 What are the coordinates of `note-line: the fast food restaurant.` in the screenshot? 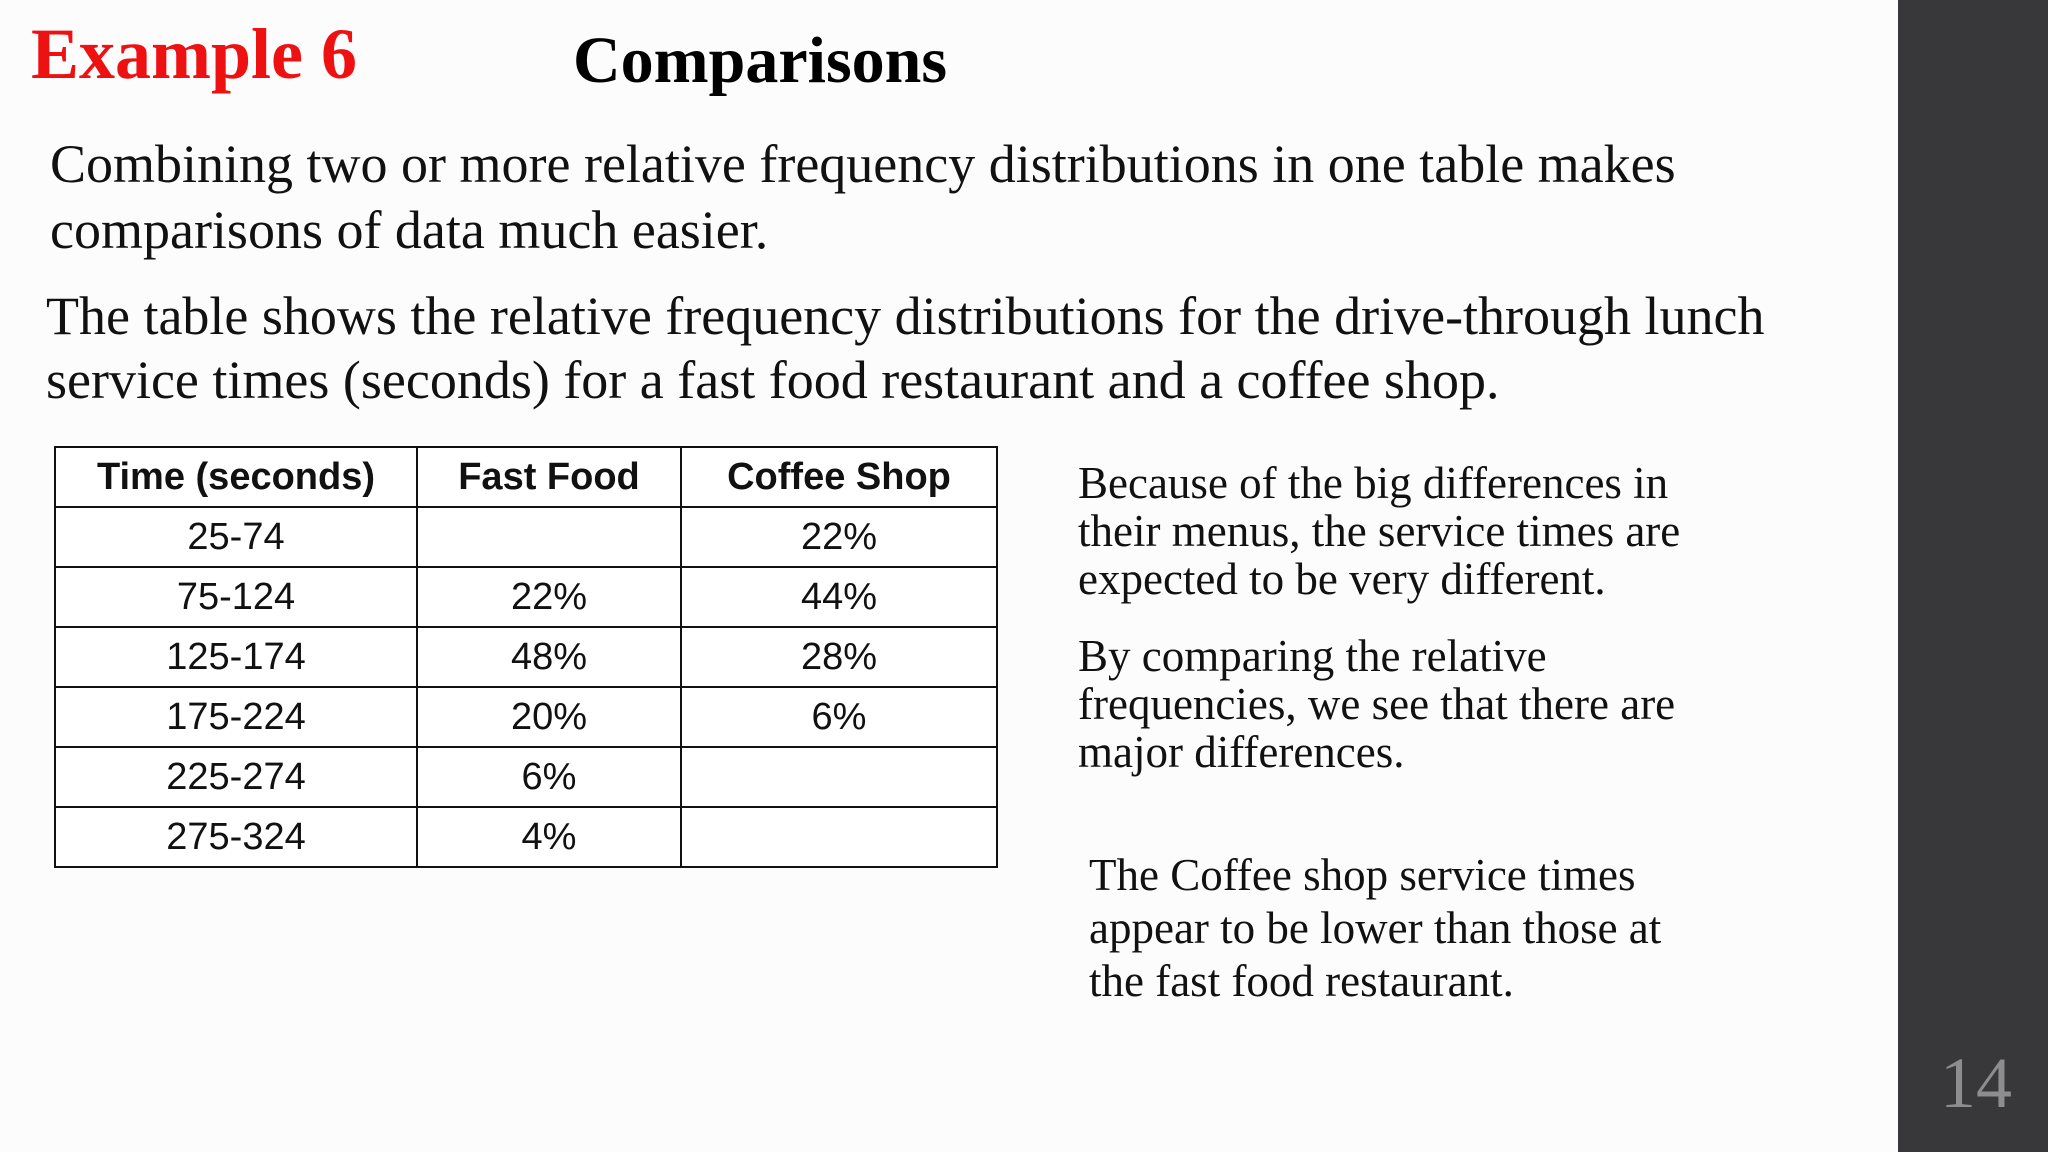 It's located at (1301, 981).